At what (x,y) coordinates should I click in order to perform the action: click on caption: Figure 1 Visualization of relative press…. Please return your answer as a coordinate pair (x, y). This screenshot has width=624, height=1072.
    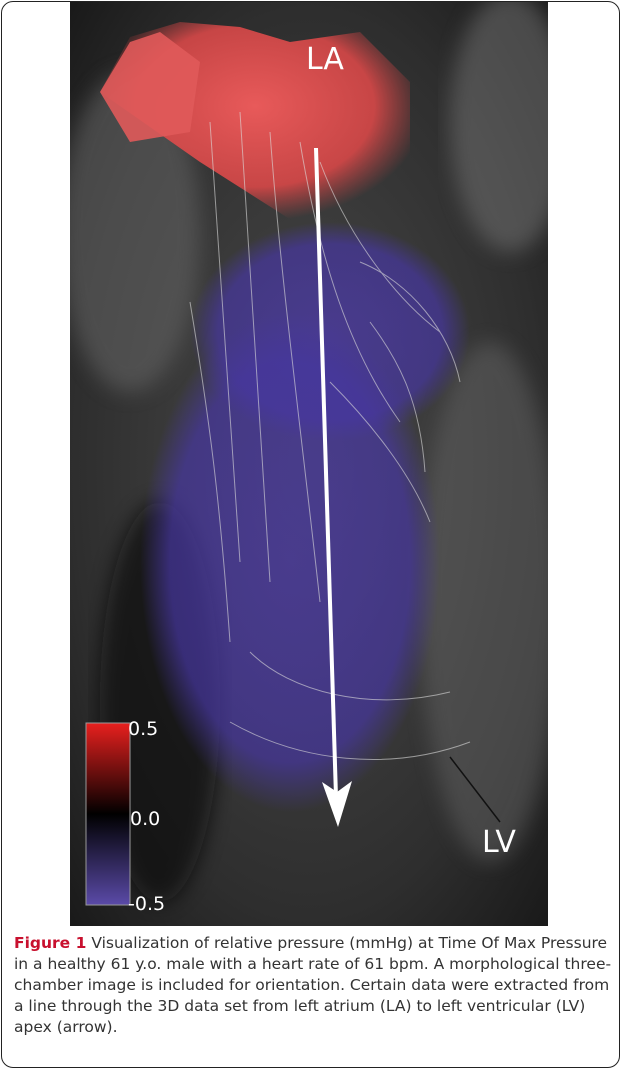
    Looking at the image, I should click on (313, 985).